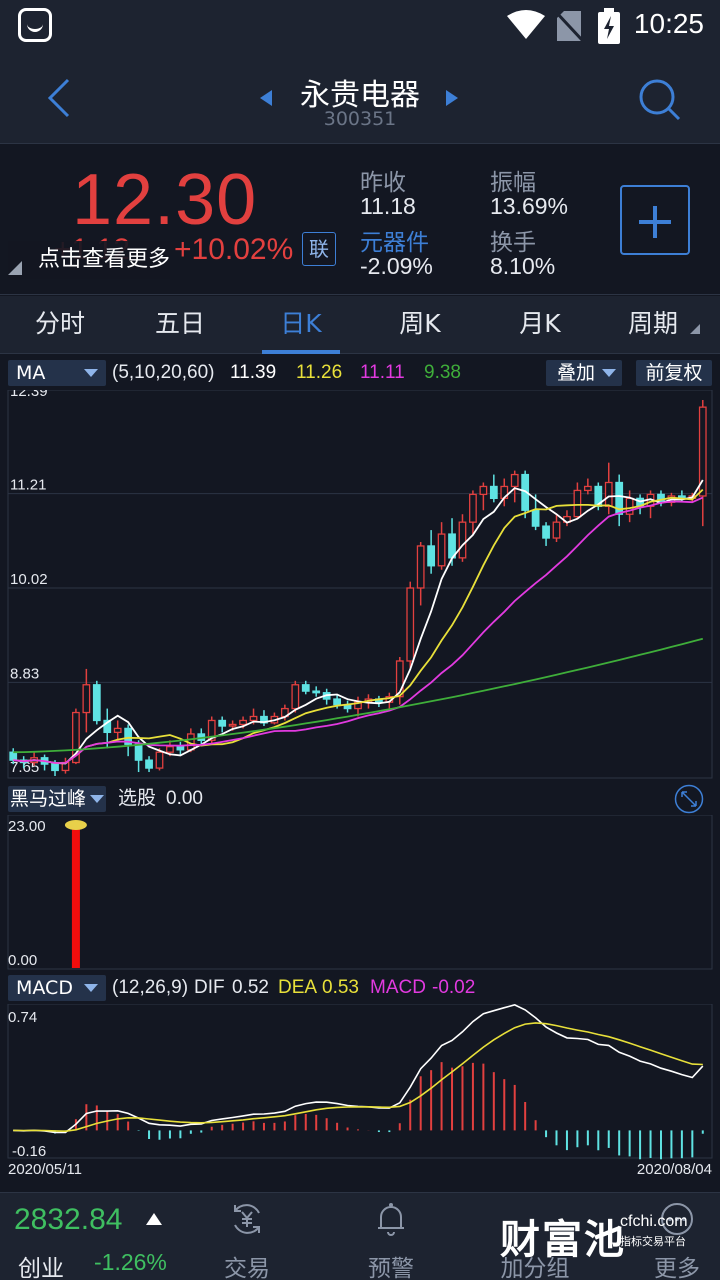  I want to click on macd-label: MACD, so click(398, 987).